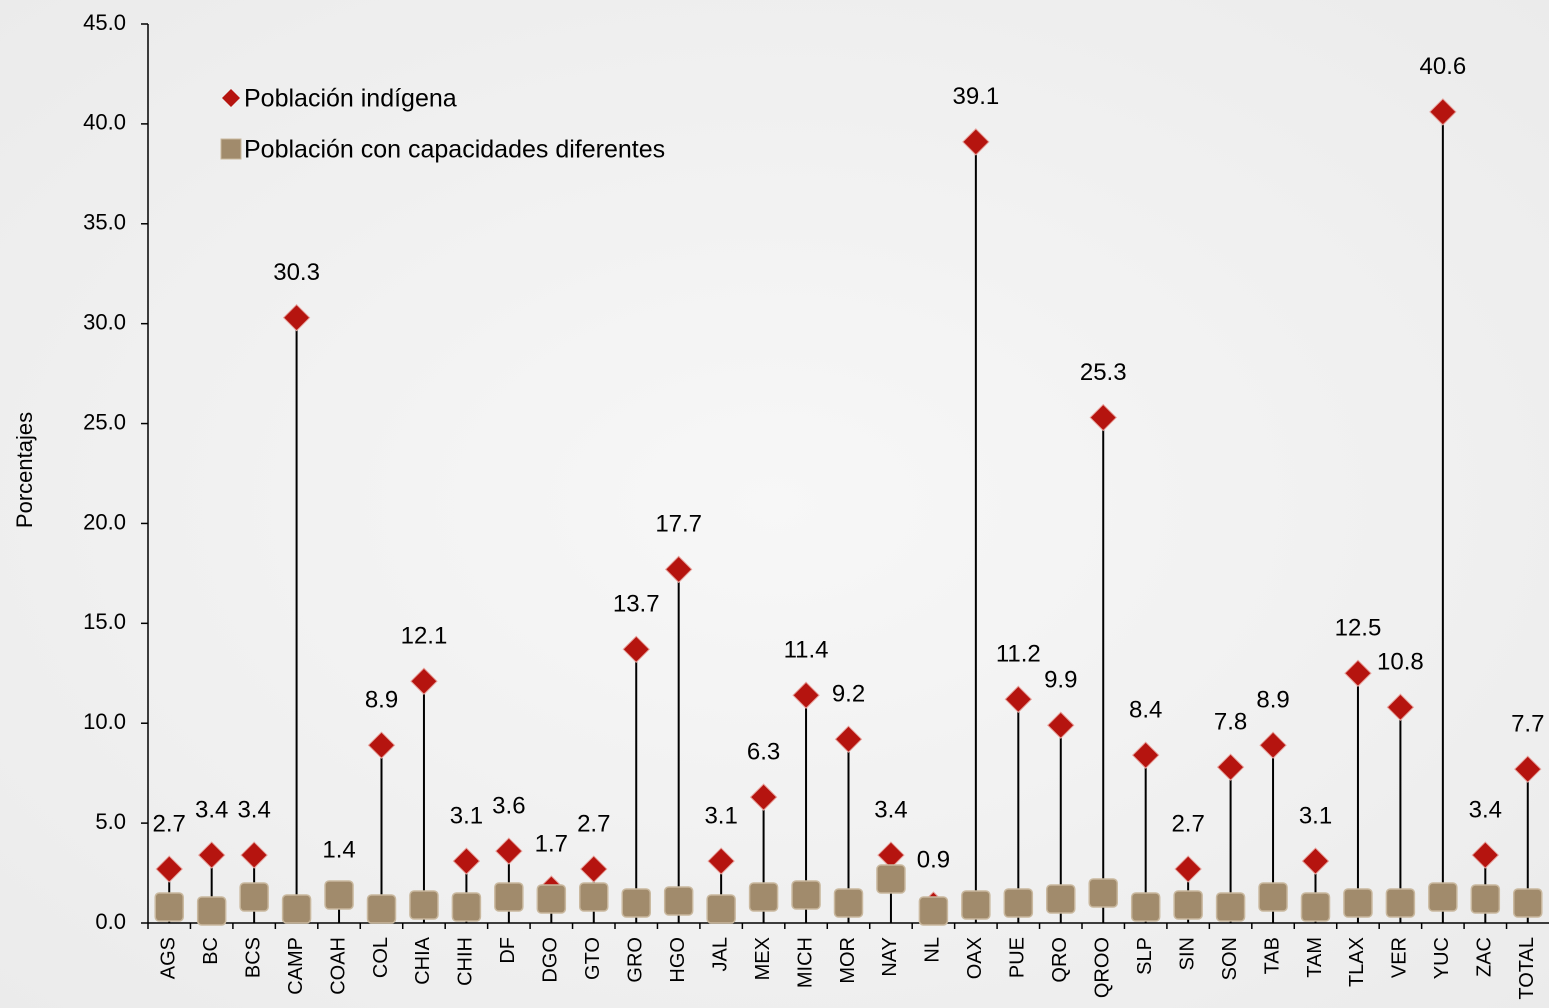  What do you see at coordinates (338, 849) in the screenshot?
I see `data-label: 1.4` at bounding box center [338, 849].